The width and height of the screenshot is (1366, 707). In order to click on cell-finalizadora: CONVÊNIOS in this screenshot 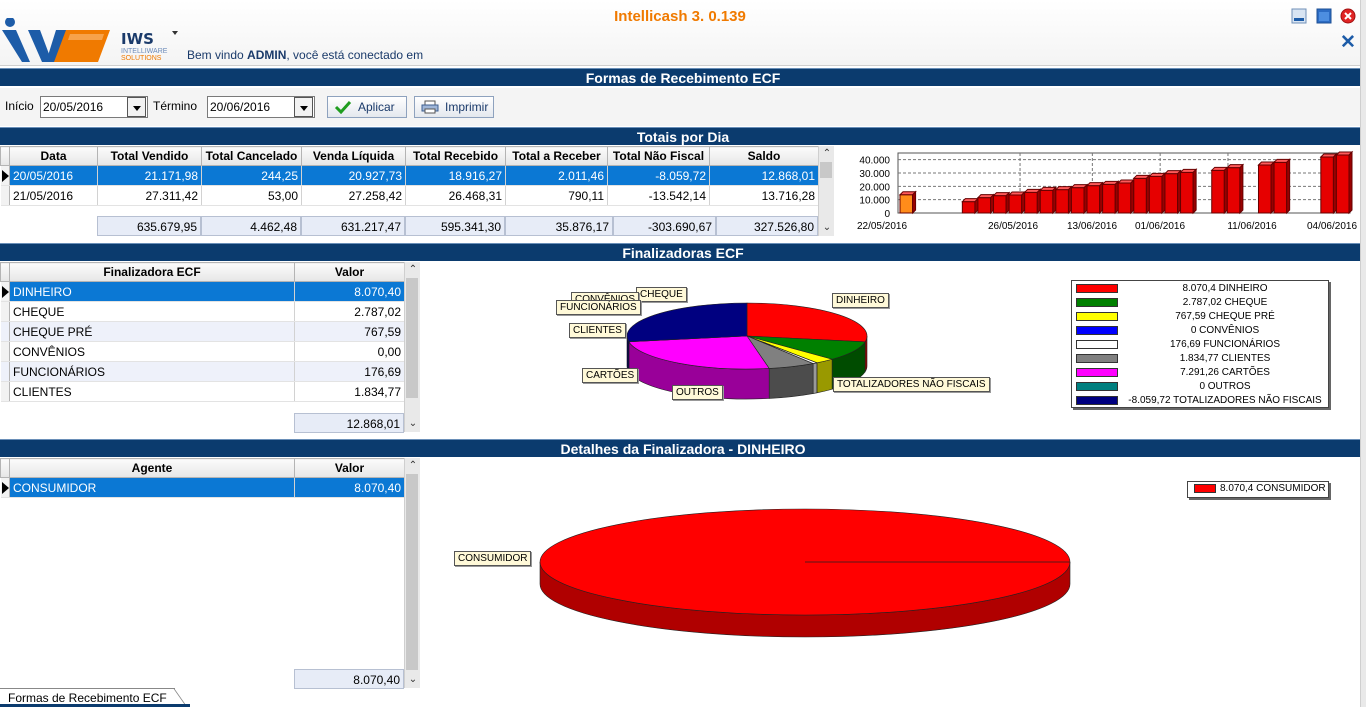, I will do `click(152, 351)`.